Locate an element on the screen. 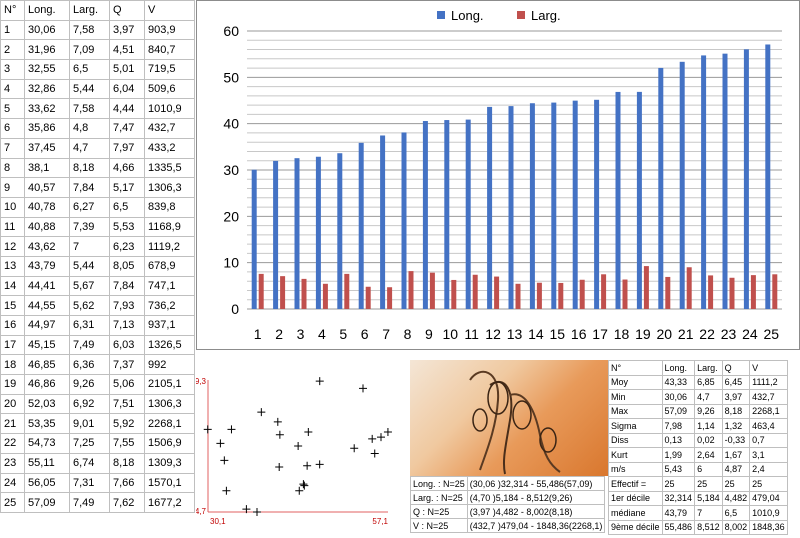 The image size is (800, 538). table-cell: 8,05 is located at coordinates (127, 266).